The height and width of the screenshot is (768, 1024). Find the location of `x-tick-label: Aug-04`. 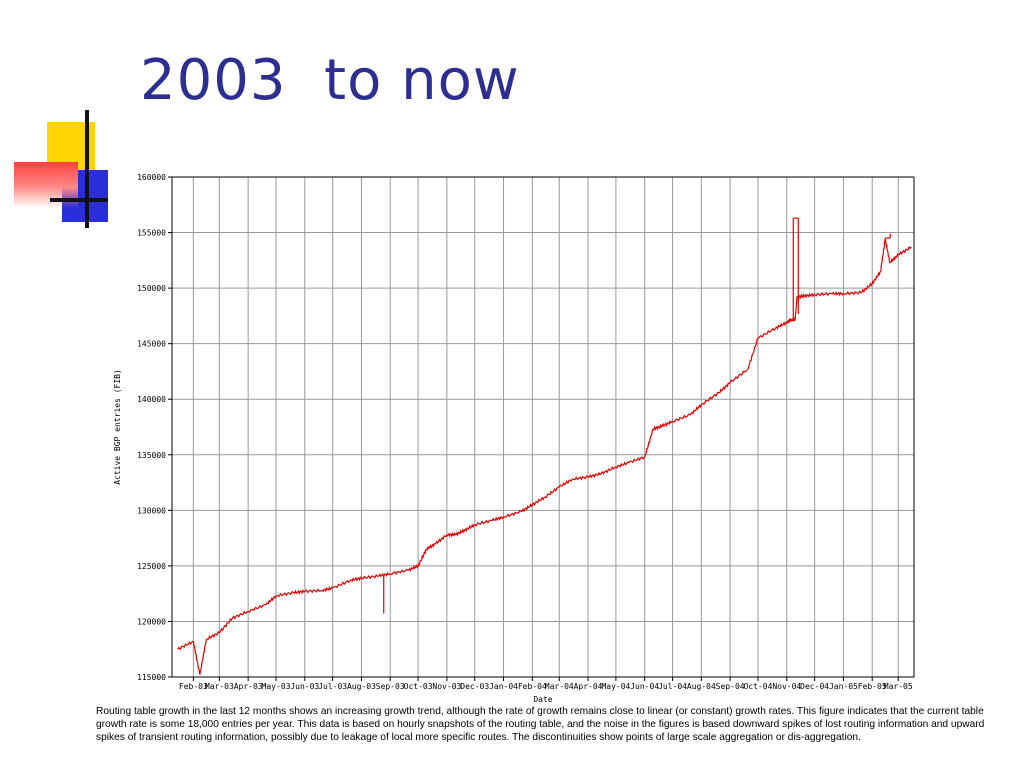

x-tick-label: Aug-04 is located at coordinates (701, 686).